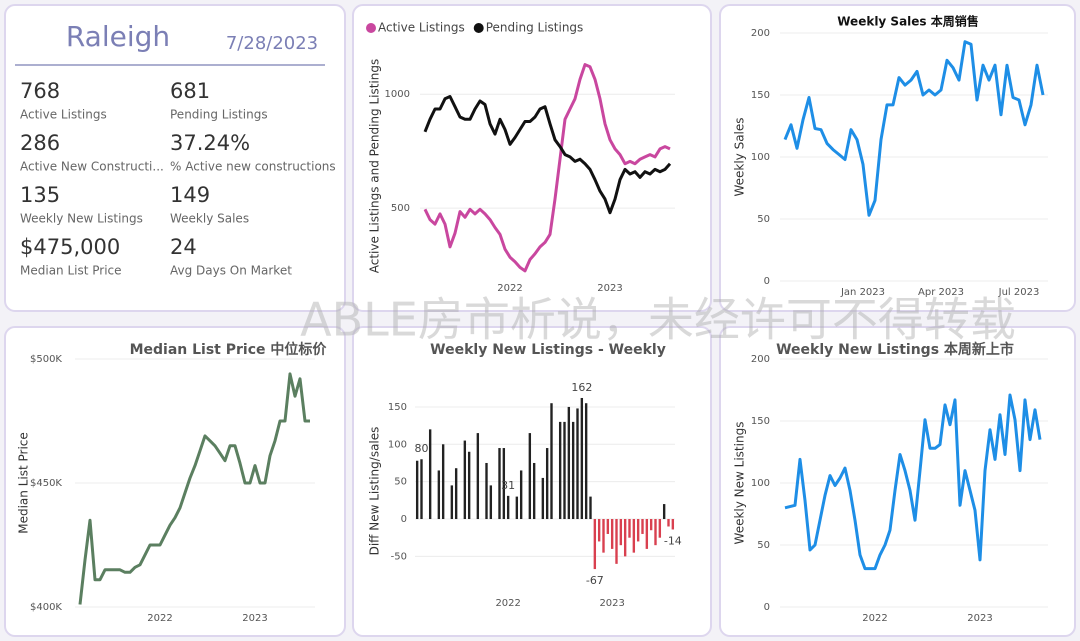 This screenshot has width=1080, height=641. What do you see at coordinates (399, 556) in the screenshot?
I see `y-tick-label: -50` at bounding box center [399, 556].